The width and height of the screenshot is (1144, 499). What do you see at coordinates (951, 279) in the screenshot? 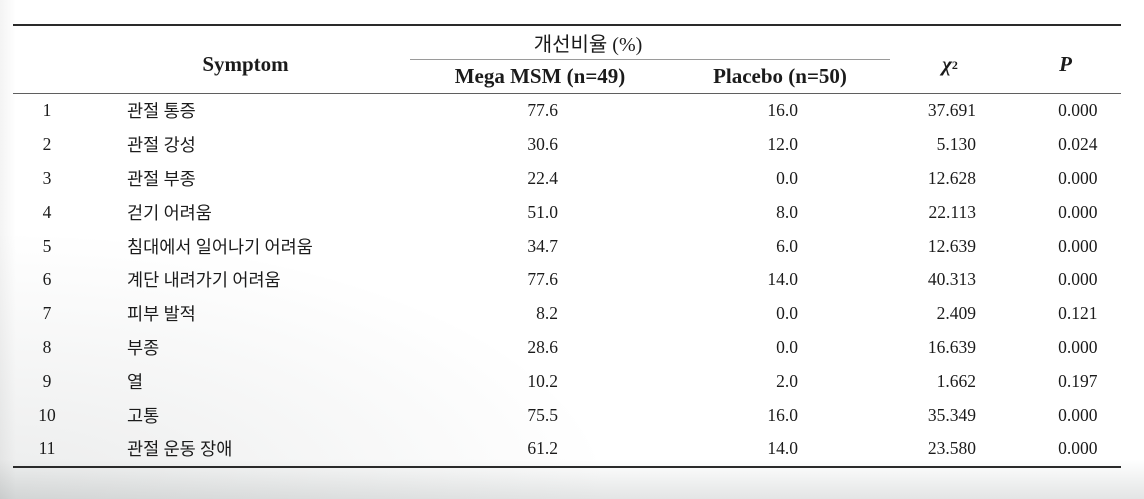
I see `chi-square-value-text: 40.313` at bounding box center [951, 279].